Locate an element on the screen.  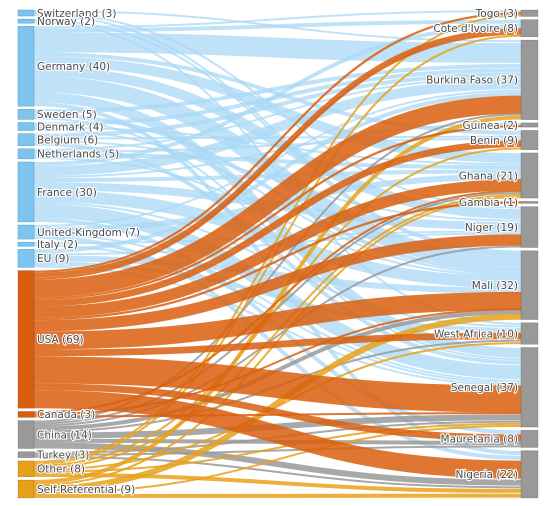
source-label-denmark: Denmark (4) is located at coordinates (70, 127).